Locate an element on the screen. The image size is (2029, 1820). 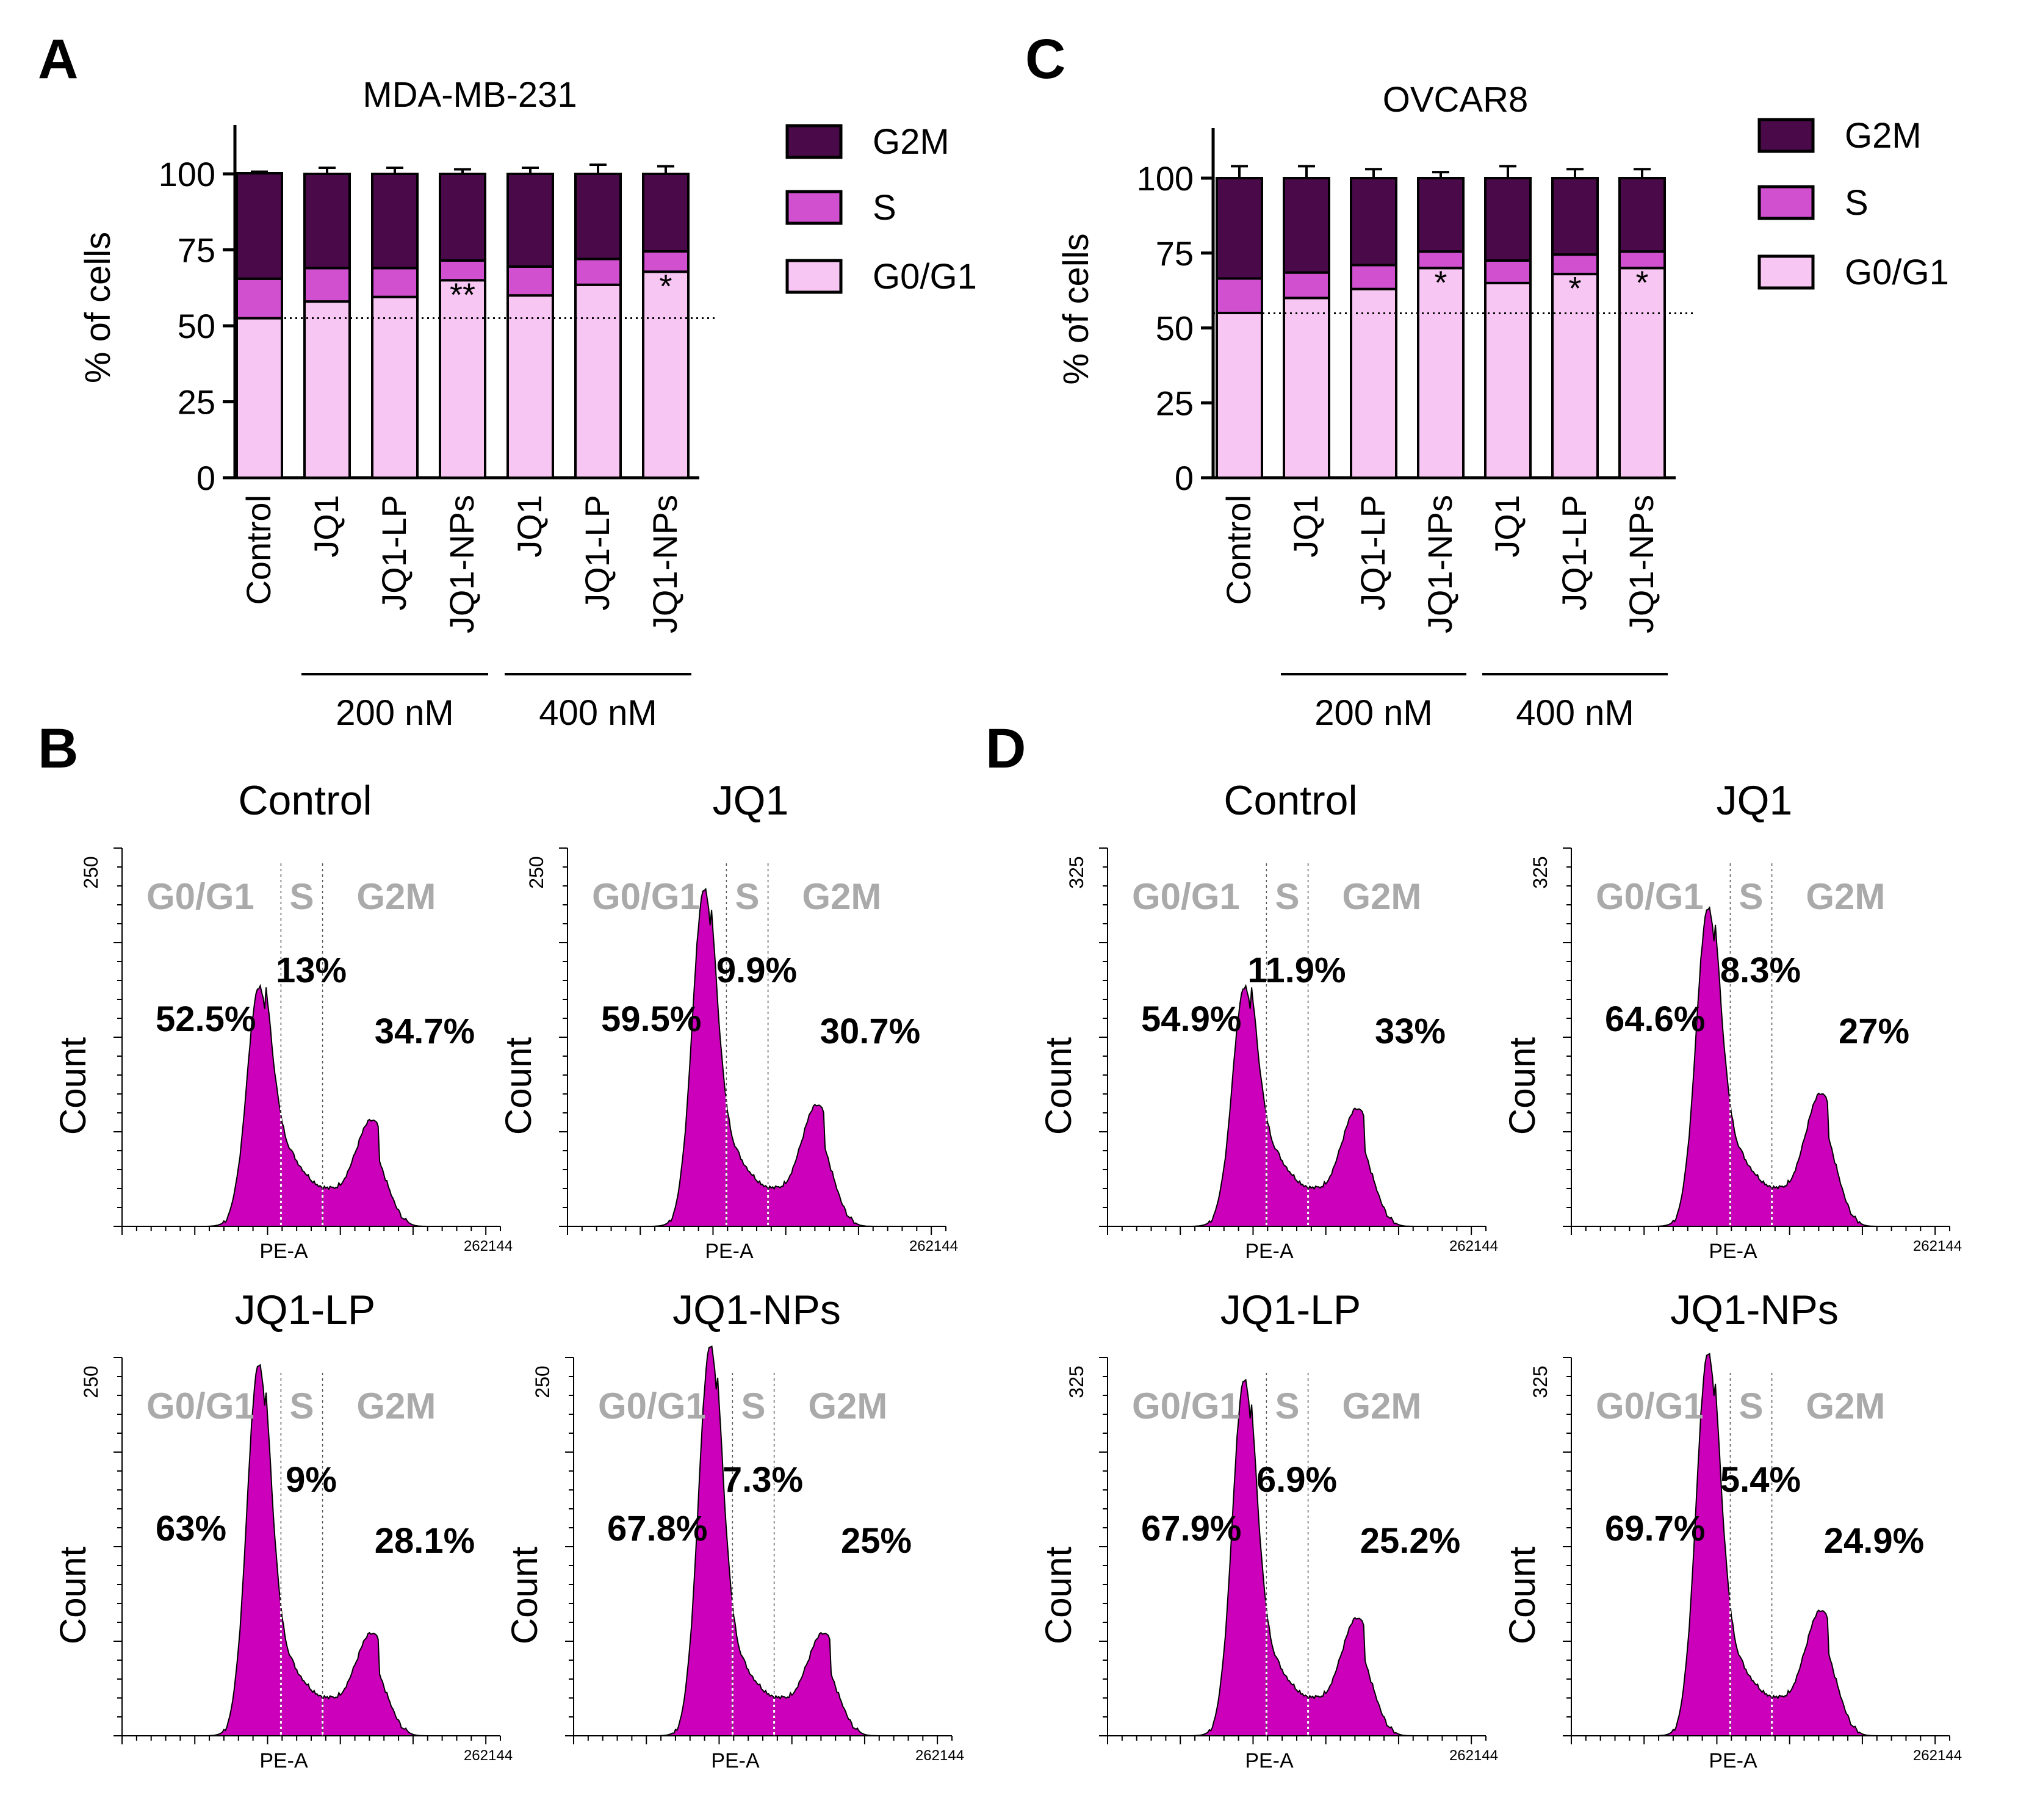
histogram-title: Control is located at coordinates (305, 800).